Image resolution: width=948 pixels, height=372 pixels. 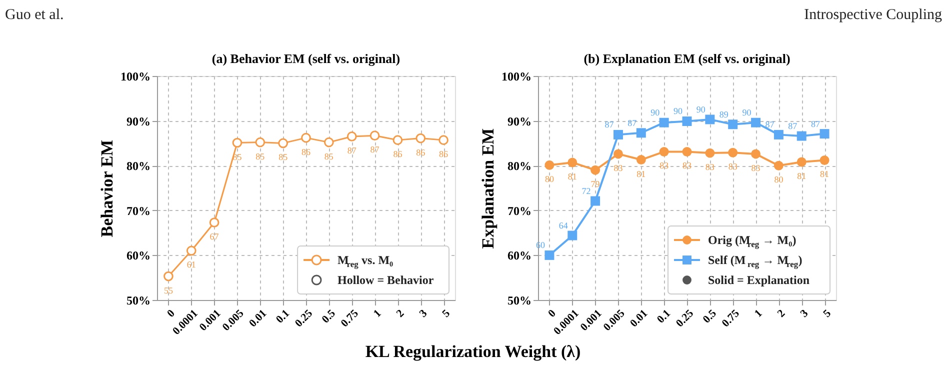 I want to click on data-label: 89, so click(x=724, y=114).